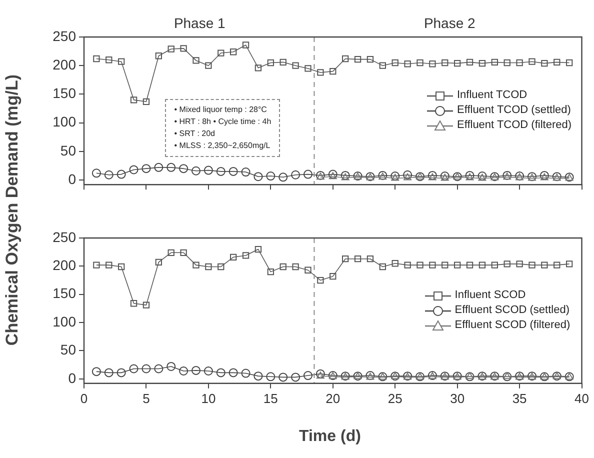 The height and width of the screenshot is (458, 594). Describe the element at coordinates (195, 134) in the screenshot. I see `annotation: • SRT : 20d` at that location.